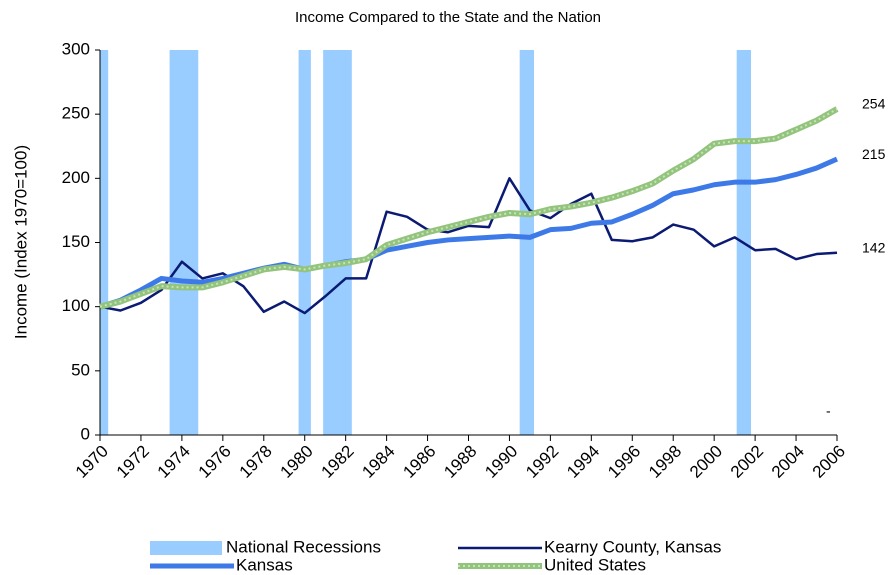  I want to click on x-tick-label: 1984, so click(378, 462).